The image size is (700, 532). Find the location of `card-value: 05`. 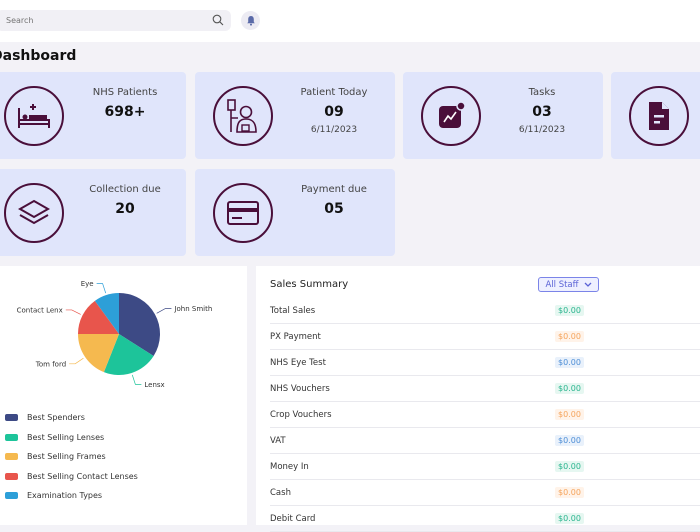

card-value: 05 is located at coordinates (334, 209).